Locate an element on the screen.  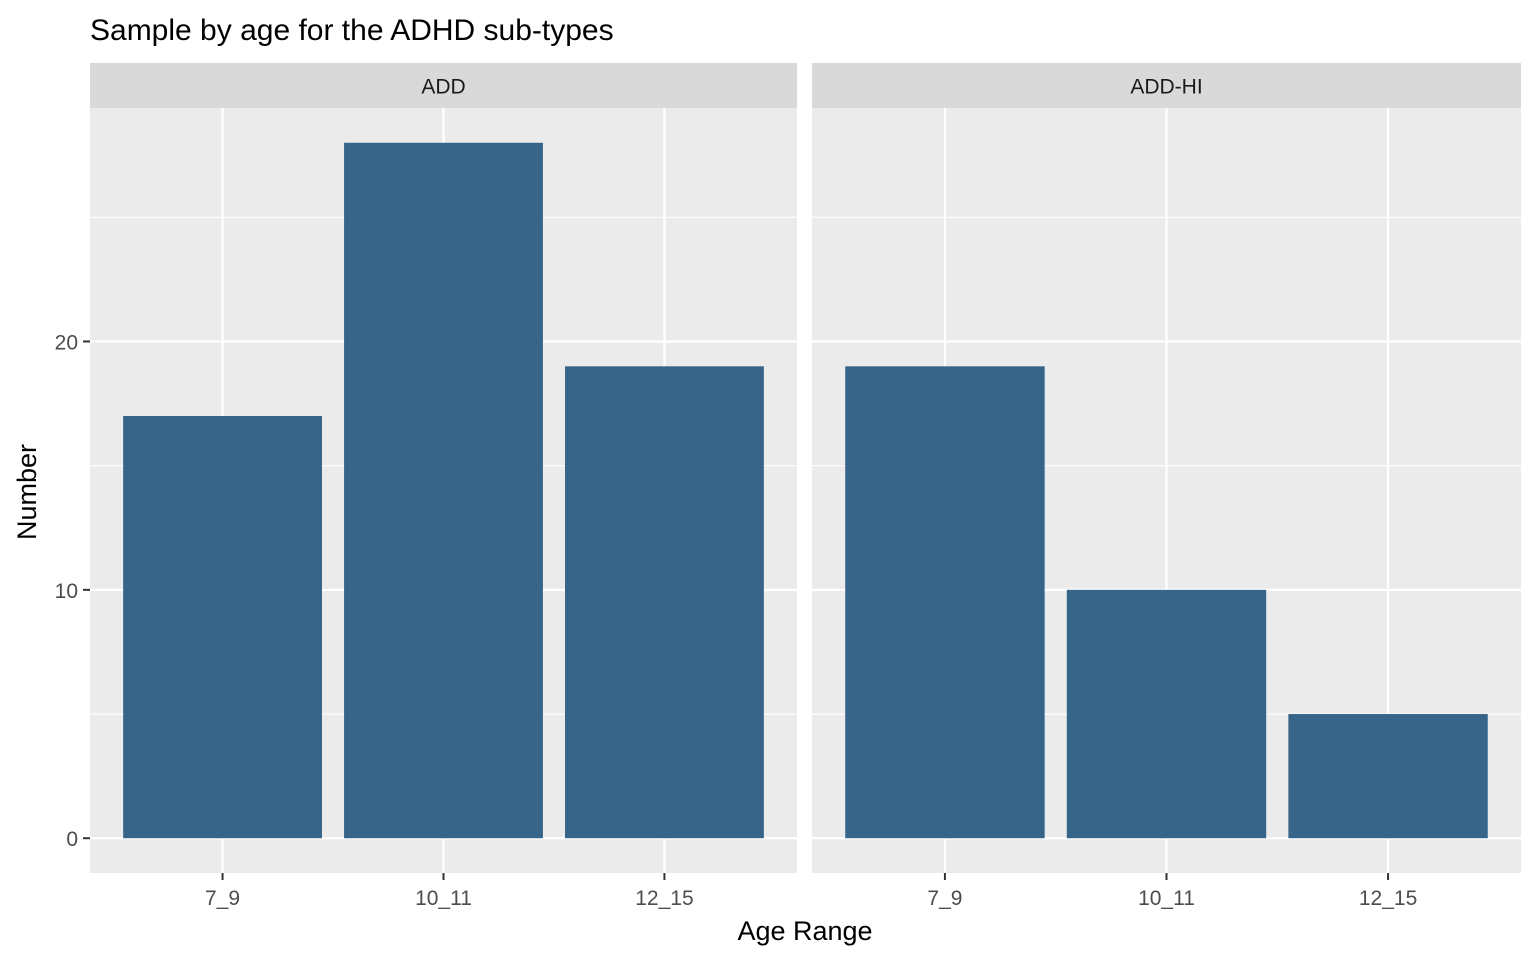
chart-title: Sample by age for the ADHD sub-types is located at coordinates (352, 30).